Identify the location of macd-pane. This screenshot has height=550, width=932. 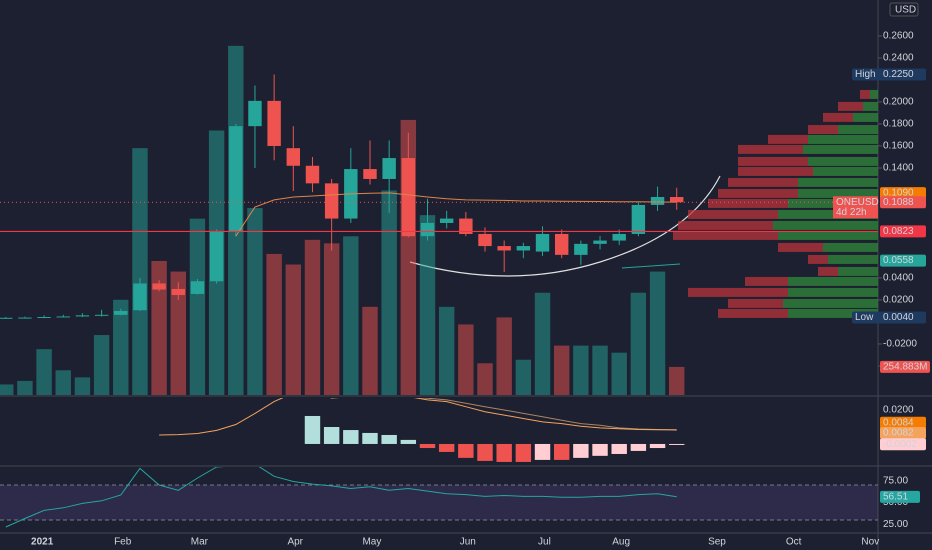
(422, 430).